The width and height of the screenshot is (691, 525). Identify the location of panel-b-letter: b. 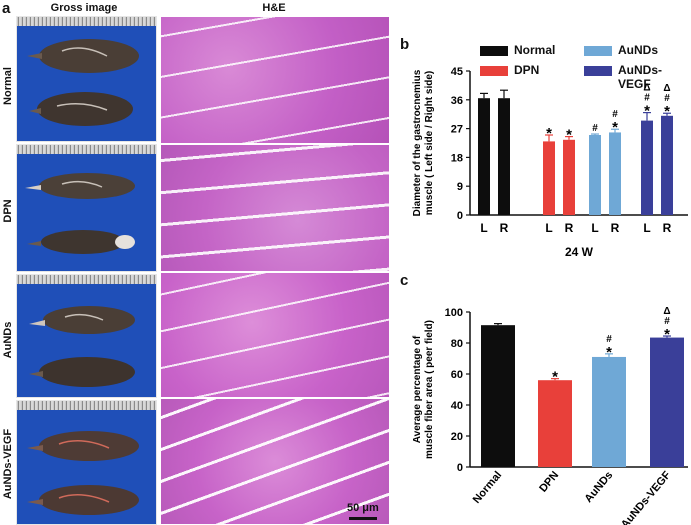
(405, 44).